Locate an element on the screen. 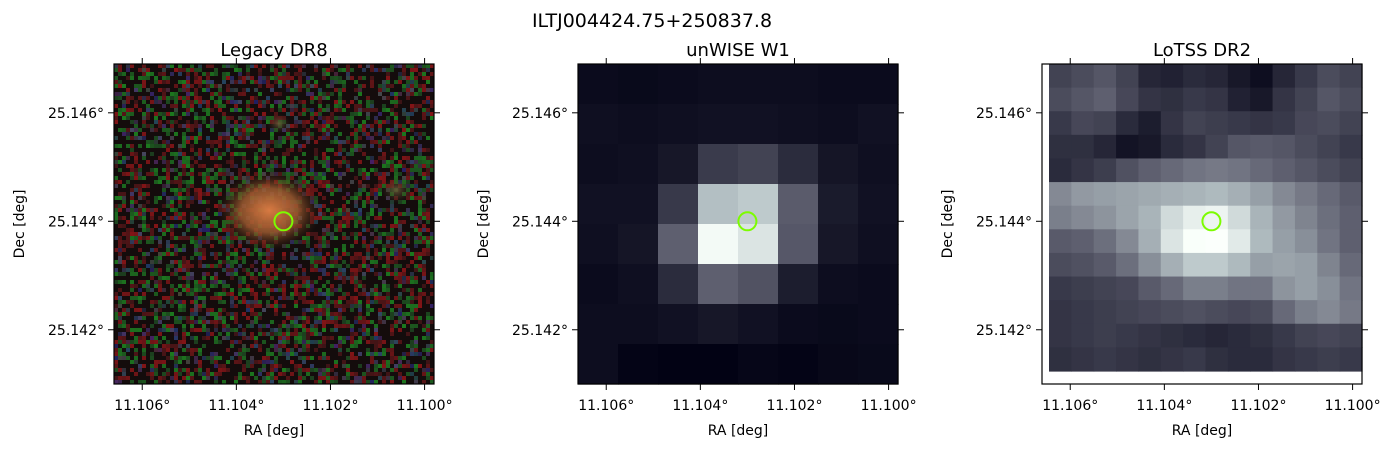 The width and height of the screenshot is (1400, 450). source-marker is located at coordinates (747, 221).